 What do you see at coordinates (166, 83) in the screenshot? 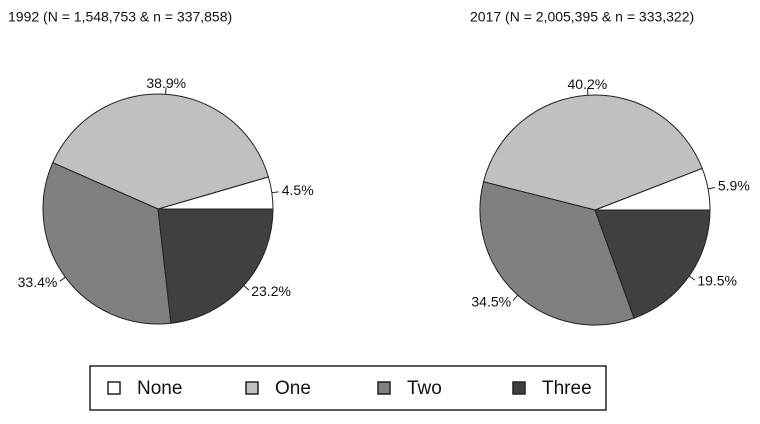
I see `data-label: 38.9%` at bounding box center [166, 83].